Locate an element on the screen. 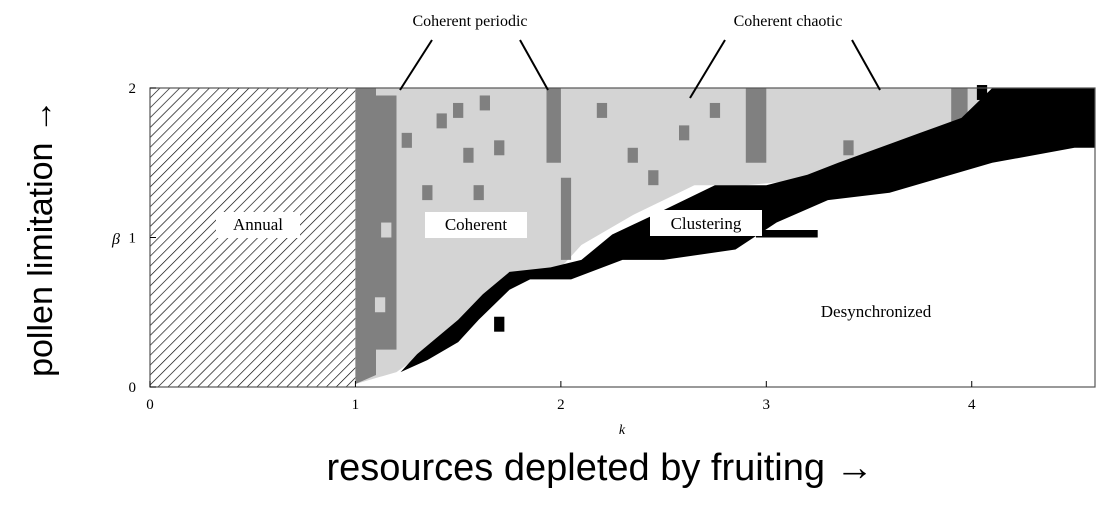 This screenshot has height=507, width=1108. x-tick-label-1: 1 is located at coordinates (356, 405).